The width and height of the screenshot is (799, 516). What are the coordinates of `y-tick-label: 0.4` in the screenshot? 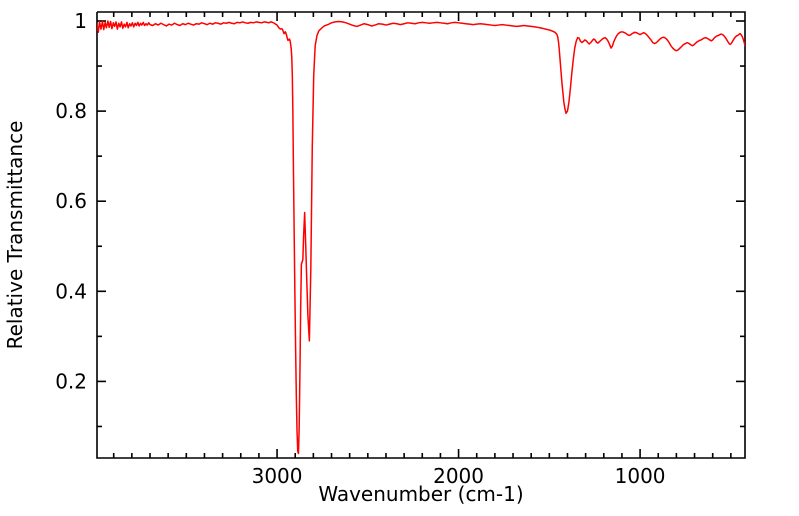 It's located at (71, 291).